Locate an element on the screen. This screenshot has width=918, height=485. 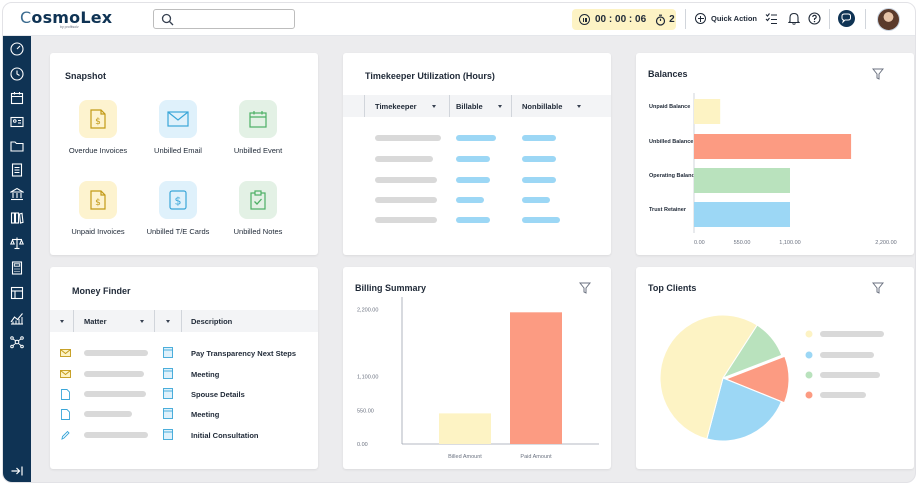
x-tick-label: 0.00 is located at coordinates (699, 243).